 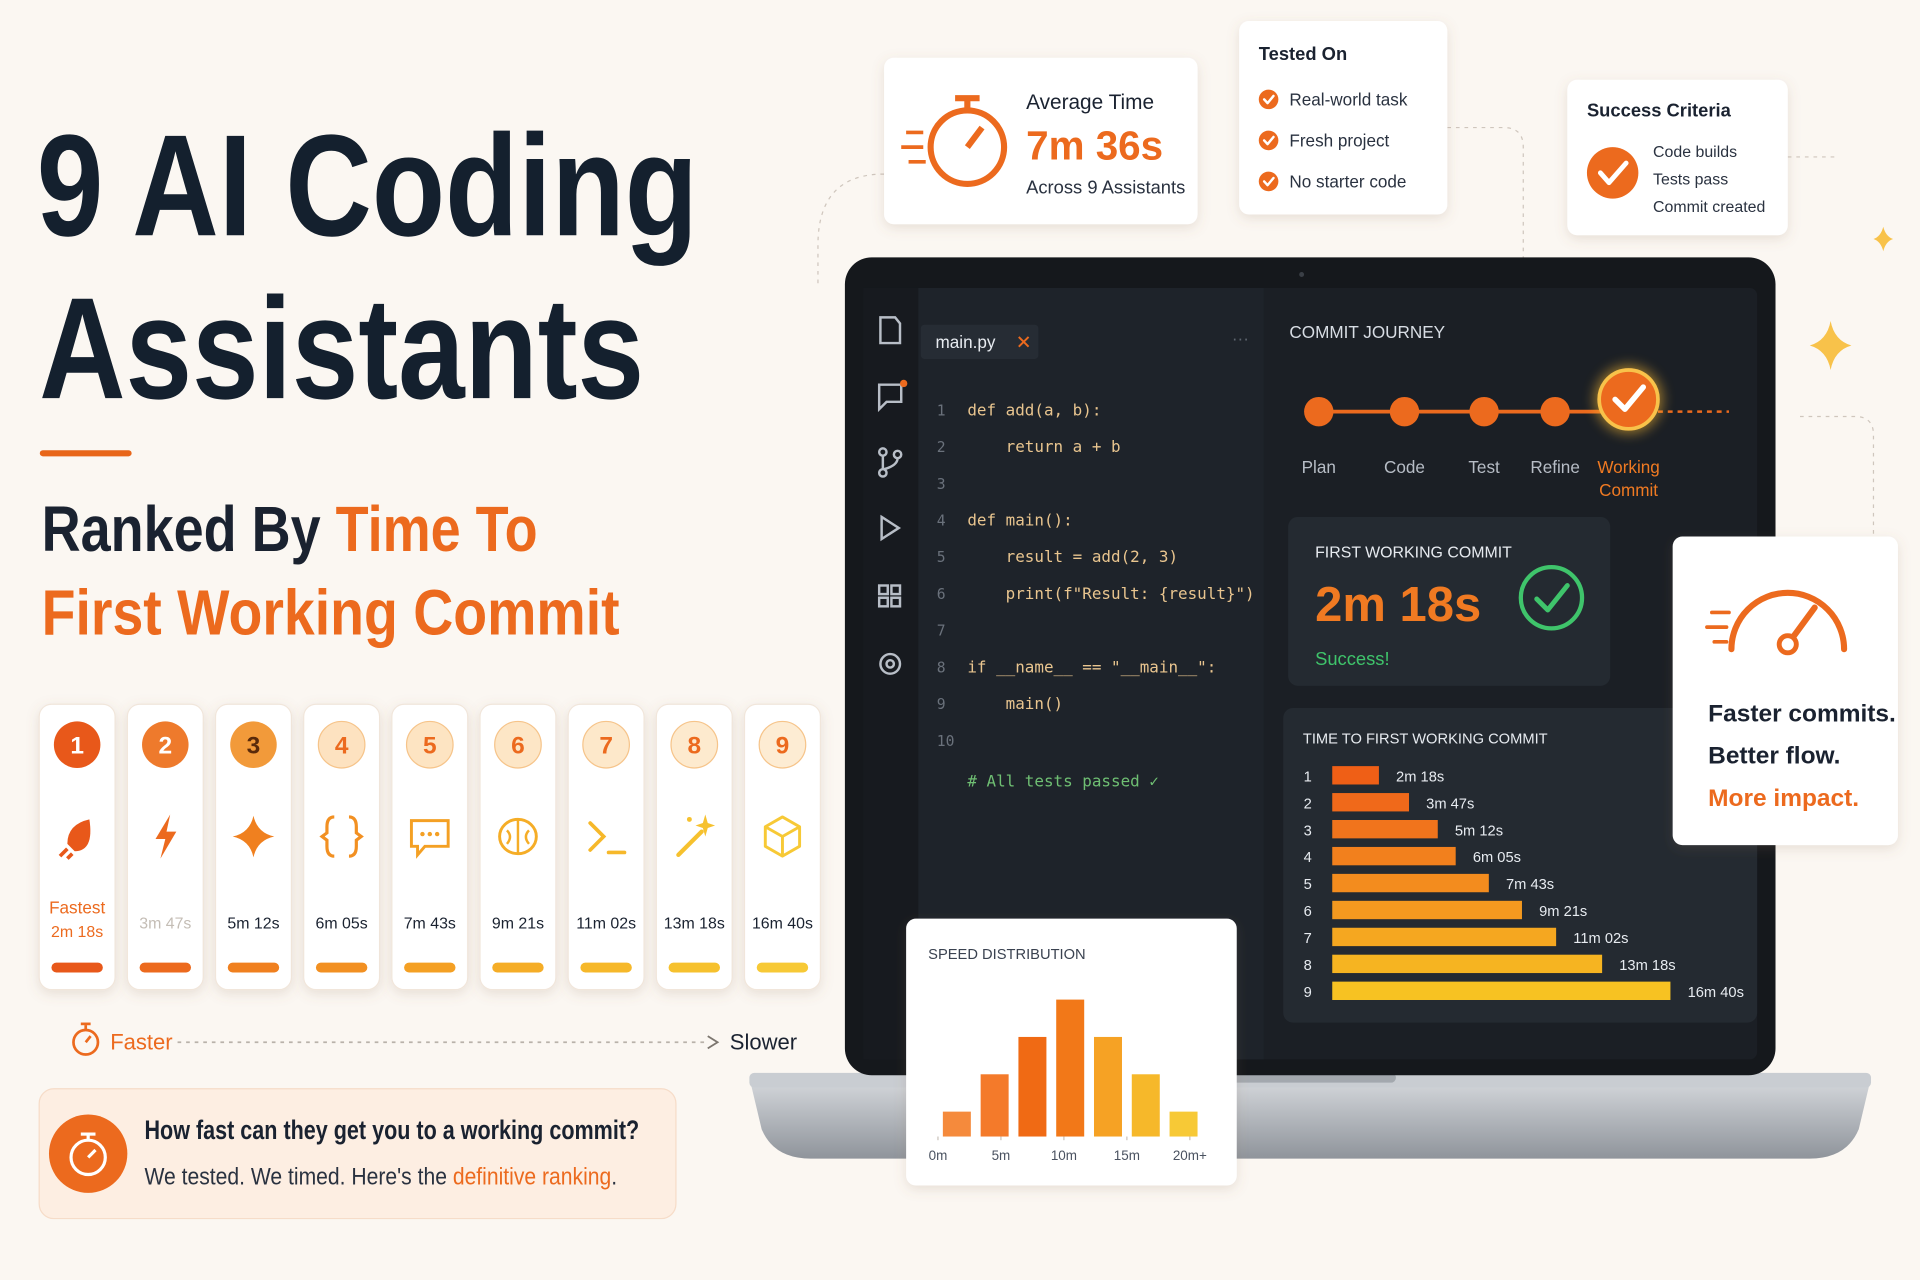 What do you see at coordinates (357, 1154) in the screenshot?
I see `callout-box` at bounding box center [357, 1154].